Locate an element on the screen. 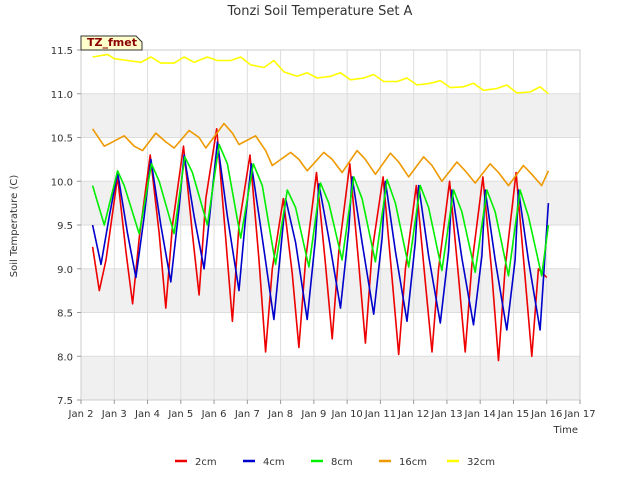 This screenshot has width=640, height=480. y-tick-label: 9.5 is located at coordinates (65, 226).